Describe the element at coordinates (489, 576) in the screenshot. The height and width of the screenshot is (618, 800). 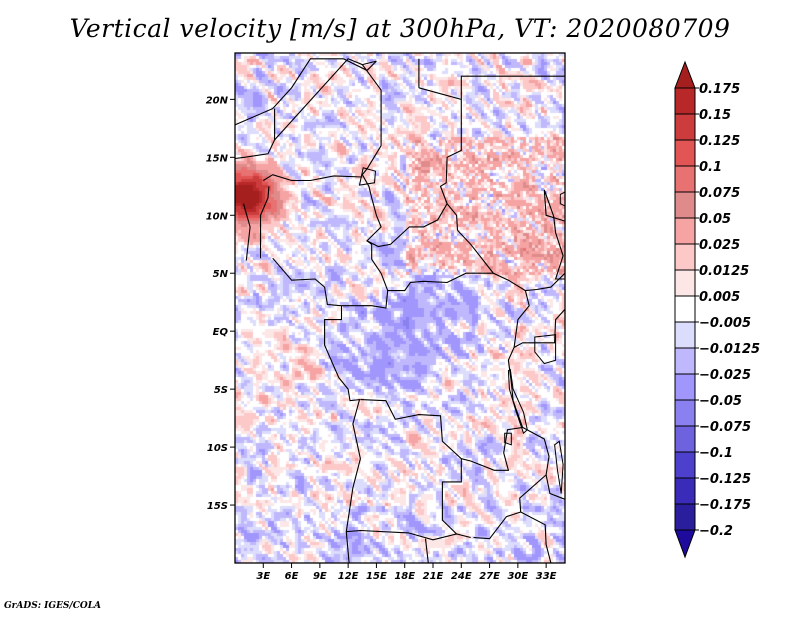
I see `x-tick-label: 27E` at that location.